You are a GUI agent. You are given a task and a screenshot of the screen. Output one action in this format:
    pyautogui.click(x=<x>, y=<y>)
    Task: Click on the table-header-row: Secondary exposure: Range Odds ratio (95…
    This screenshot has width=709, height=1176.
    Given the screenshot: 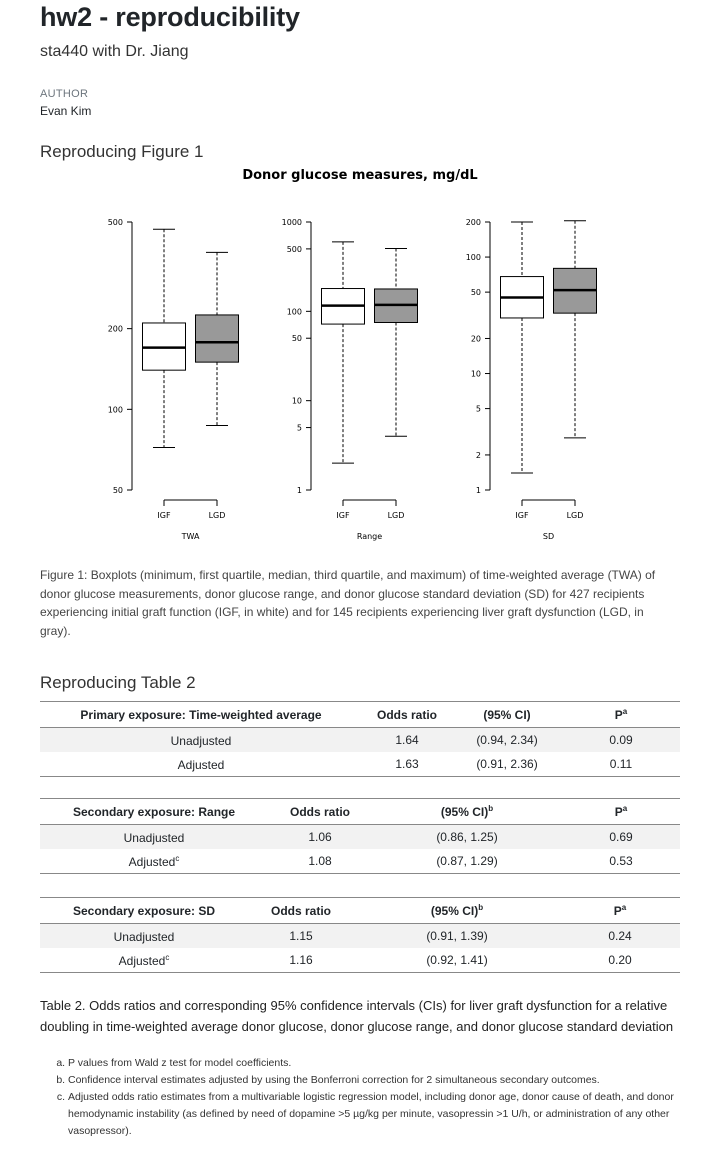 What is the action you would take?
    pyautogui.click(x=360, y=811)
    